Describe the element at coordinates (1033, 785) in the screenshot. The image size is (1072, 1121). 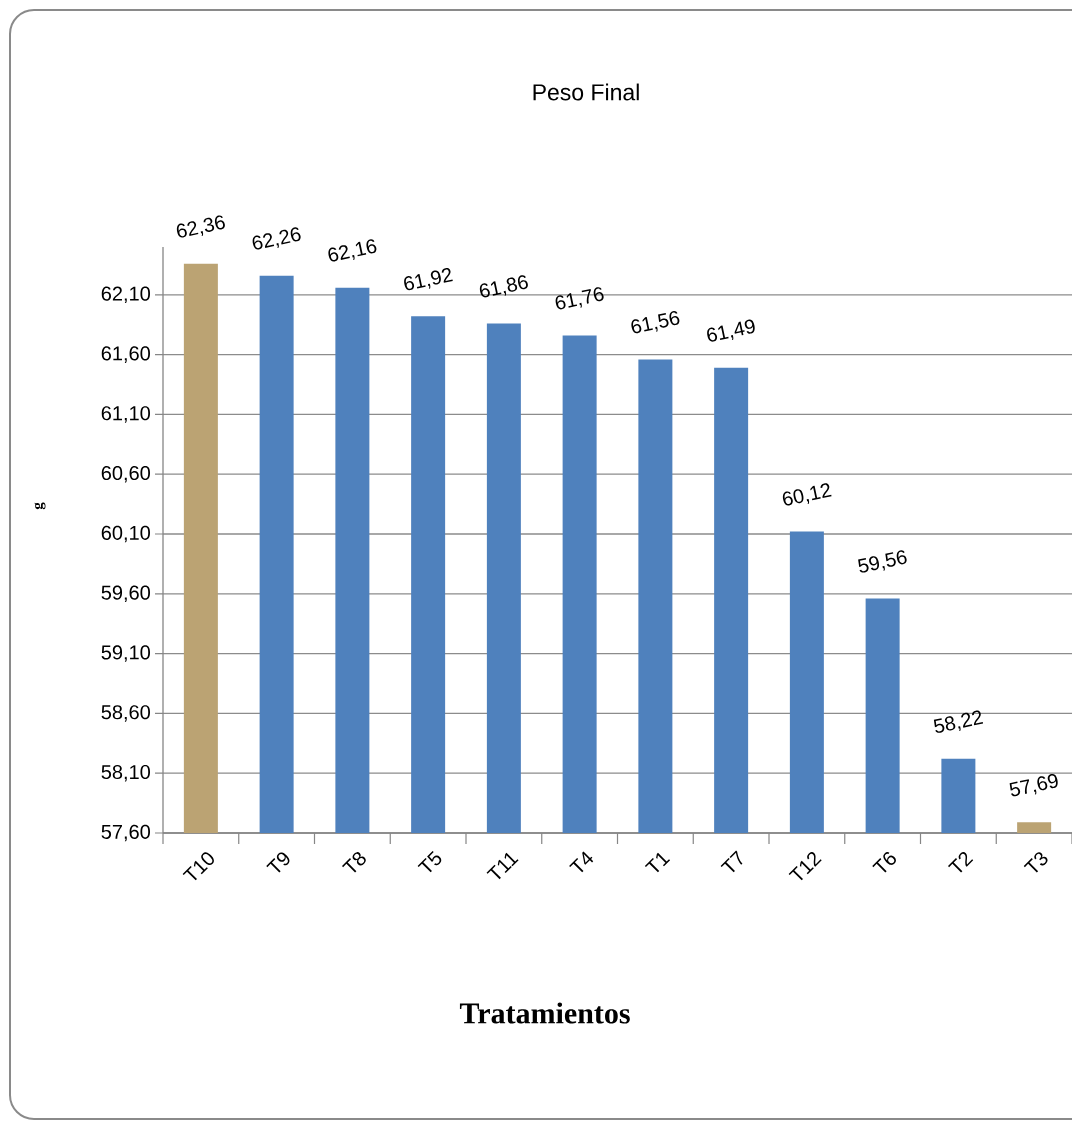
I see `data-label: 57,69` at that location.